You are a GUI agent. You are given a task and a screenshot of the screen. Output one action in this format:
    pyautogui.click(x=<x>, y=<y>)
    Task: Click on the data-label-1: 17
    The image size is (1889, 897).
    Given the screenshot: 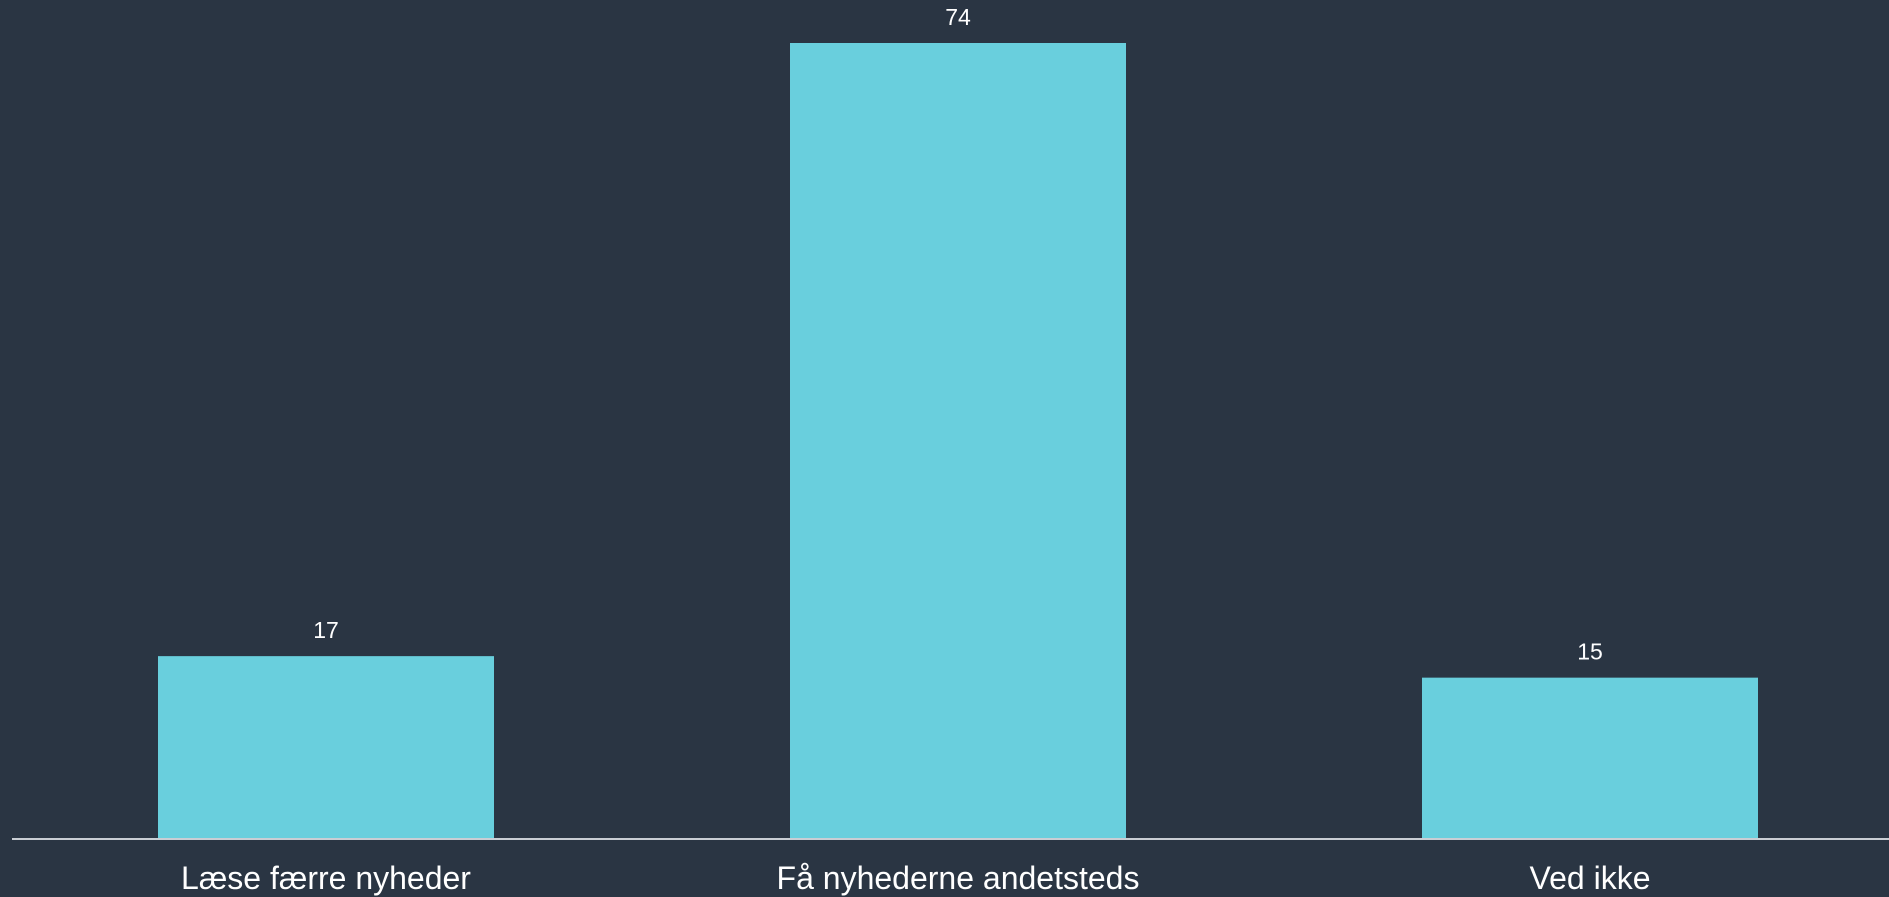 What is the action you would take?
    pyautogui.click(x=326, y=630)
    